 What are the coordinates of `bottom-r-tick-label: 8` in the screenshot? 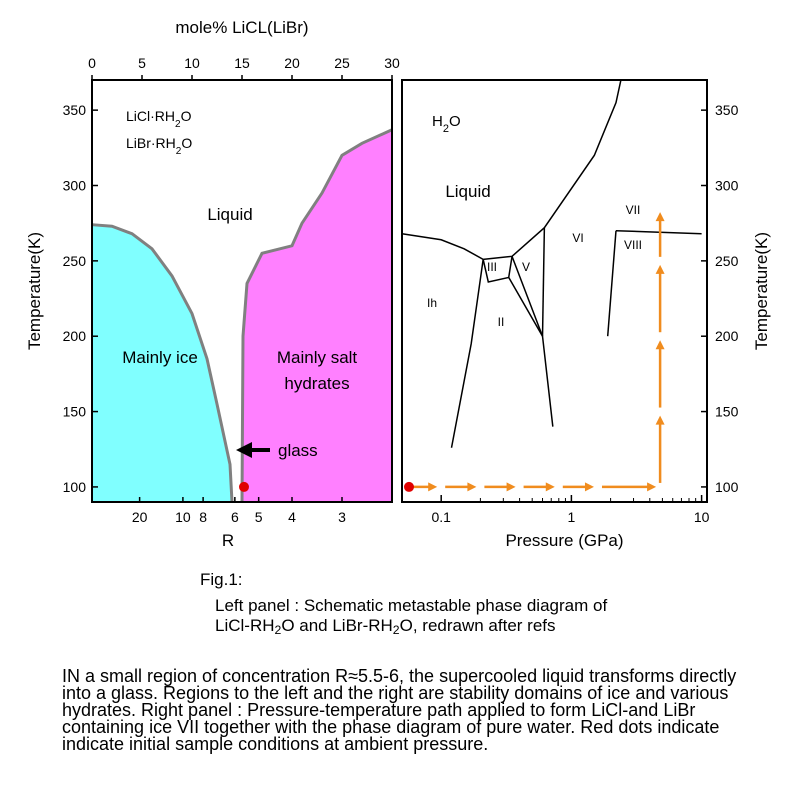 It's located at (203, 517).